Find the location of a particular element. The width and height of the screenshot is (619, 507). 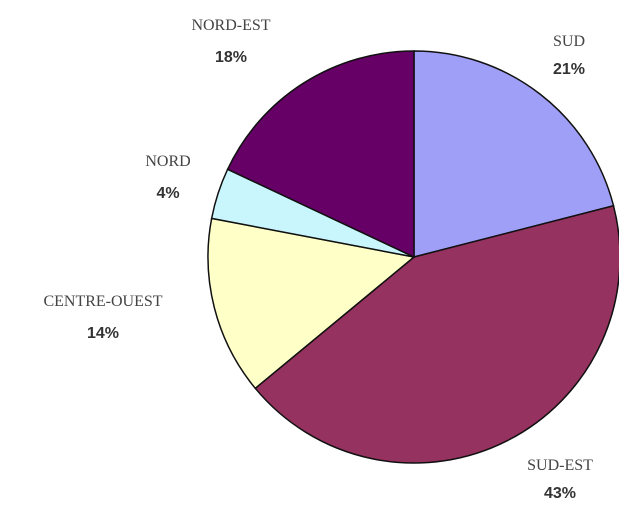

slice-value-sud-est: 43% is located at coordinates (560, 493).